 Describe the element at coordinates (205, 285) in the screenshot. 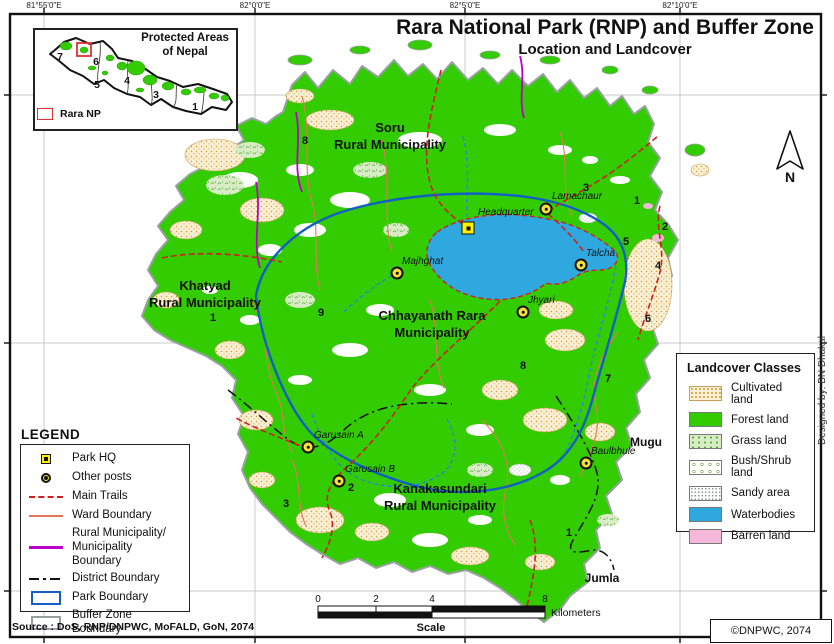

I see `municipality-name-line1: Khatyad` at that location.